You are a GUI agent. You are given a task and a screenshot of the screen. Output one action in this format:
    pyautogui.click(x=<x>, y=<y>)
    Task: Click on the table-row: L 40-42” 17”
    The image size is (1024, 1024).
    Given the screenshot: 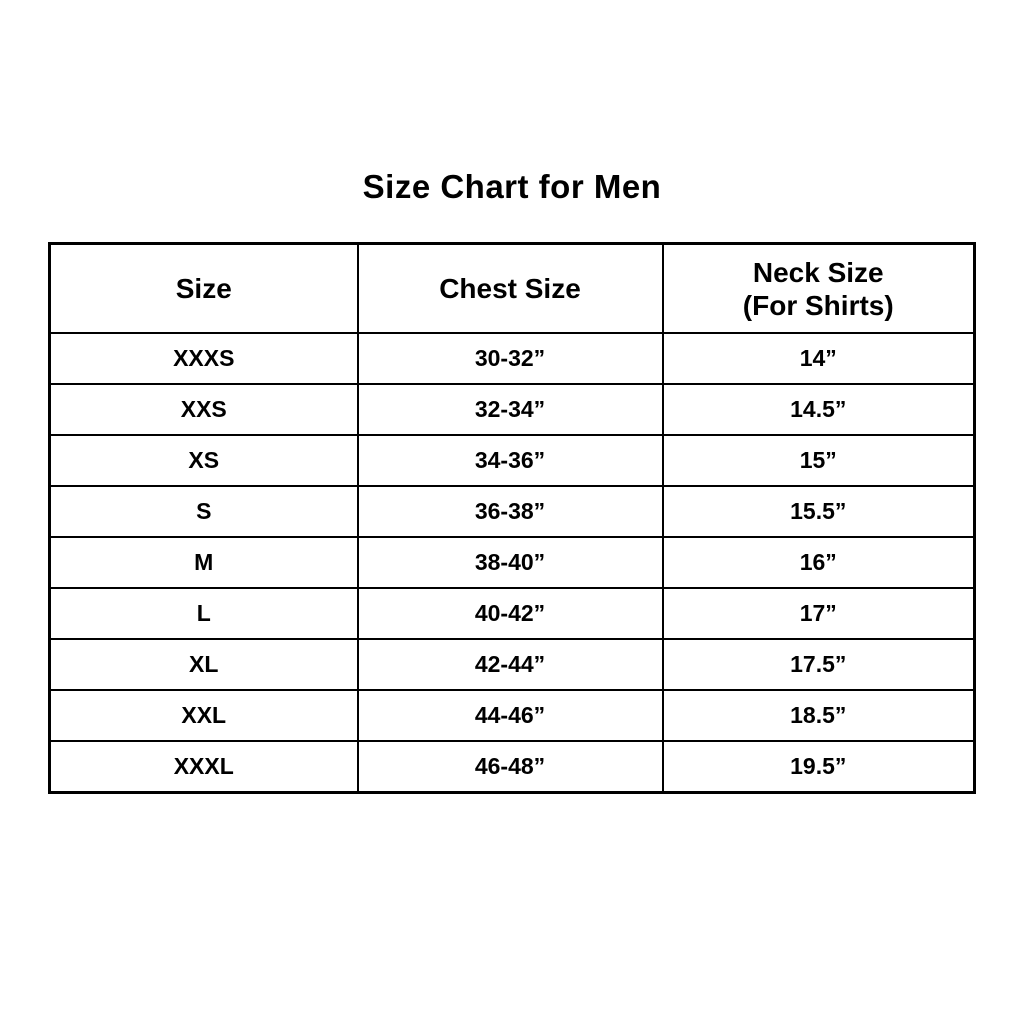 What is the action you would take?
    pyautogui.click(x=512, y=613)
    